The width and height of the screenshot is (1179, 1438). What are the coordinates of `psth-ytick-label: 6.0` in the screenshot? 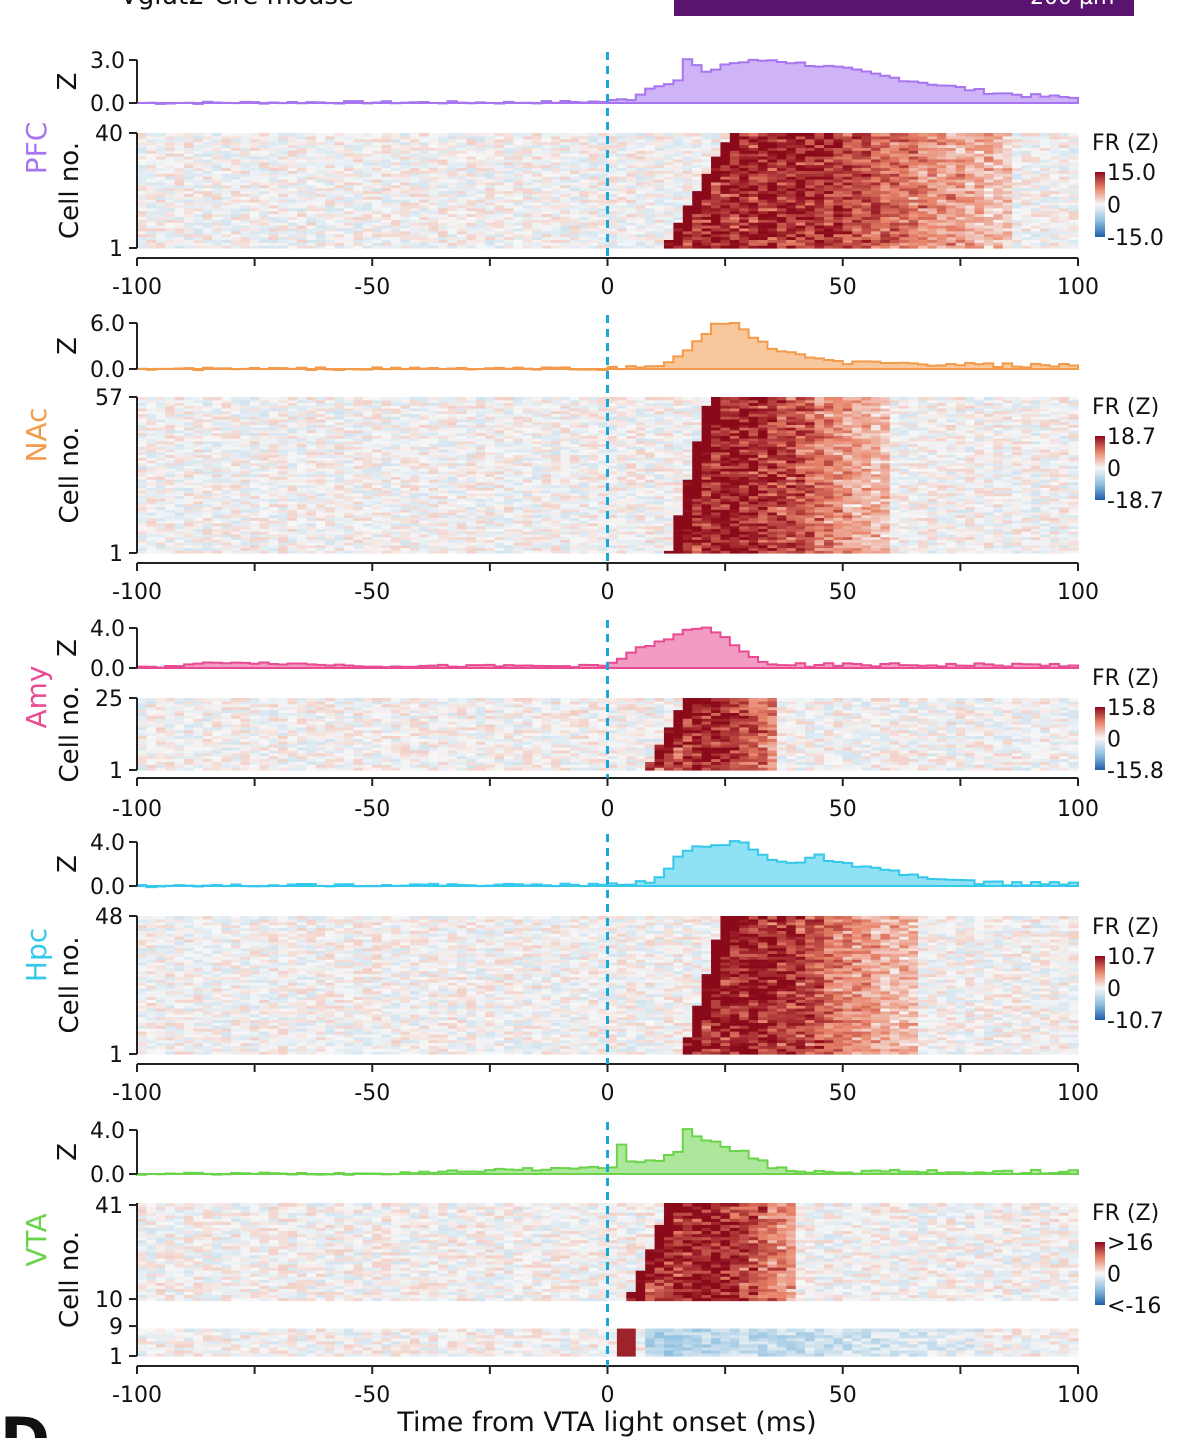 It's located at (107, 324).